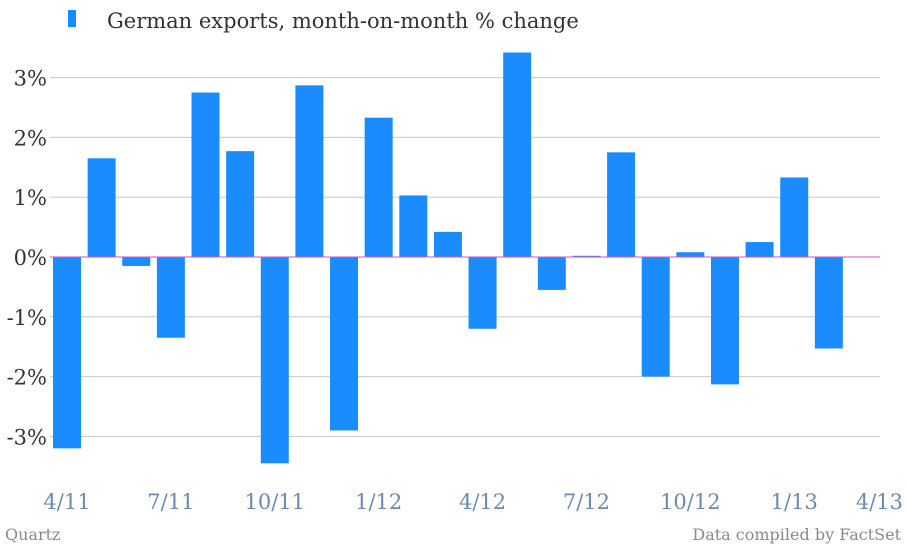 The image size is (906, 549). I want to click on source-right: Data compiled by FactSet, so click(796, 534).